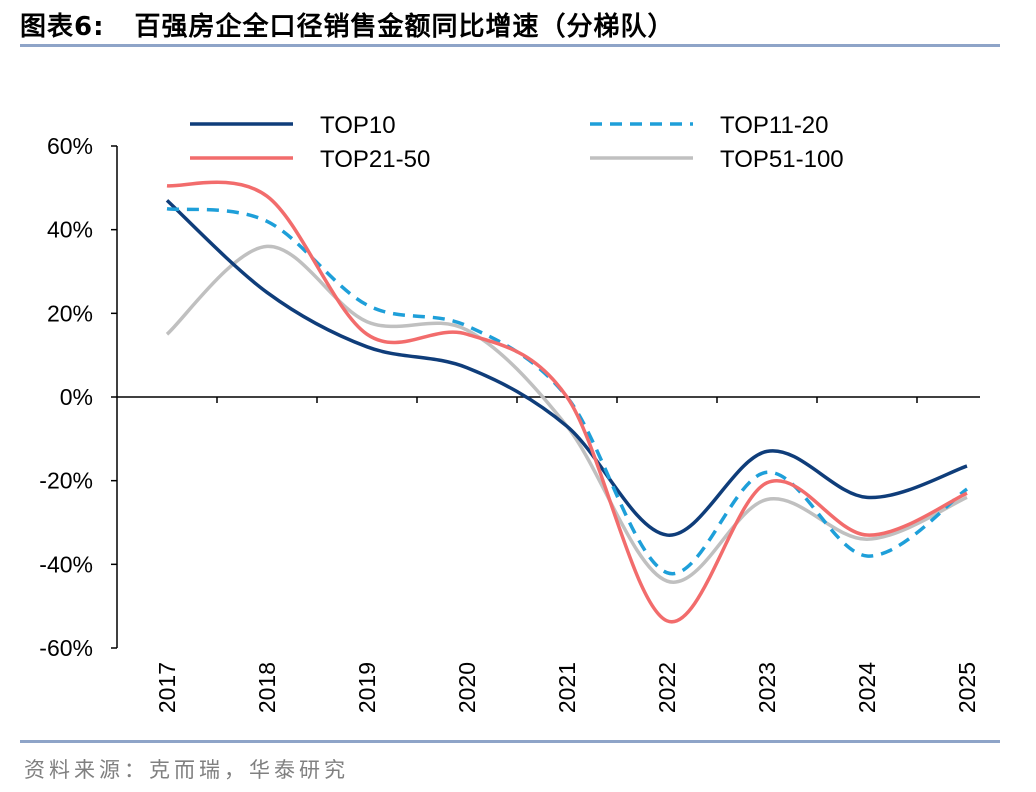 This screenshot has height=792, width=1036. What do you see at coordinates (167, 687) in the screenshot?
I see `x-tick-label: 2017` at bounding box center [167, 687].